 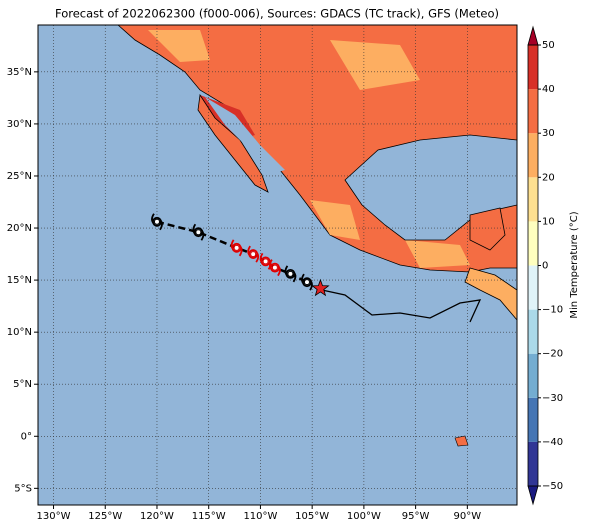 I want to click on colorbar-tick-label: −40, so click(x=552, y=442).